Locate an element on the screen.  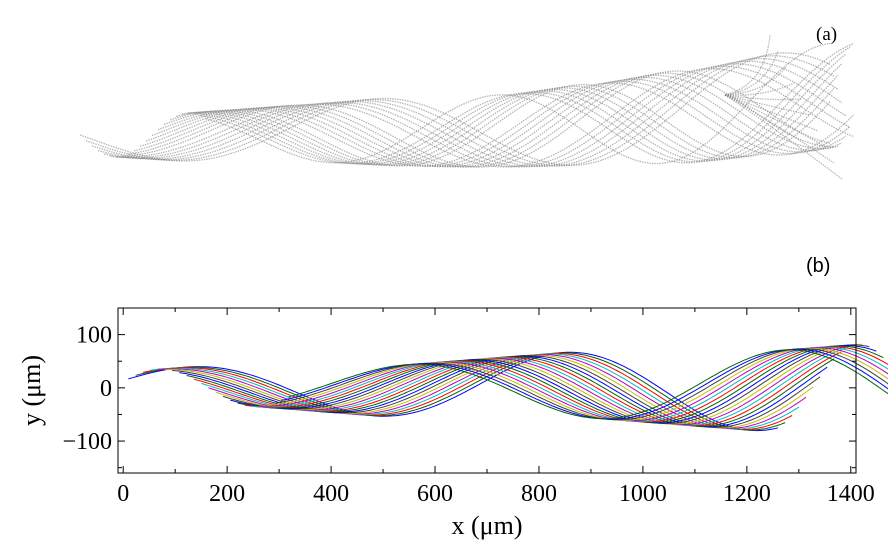
plot-series-group is located at coordinates (508, 387).